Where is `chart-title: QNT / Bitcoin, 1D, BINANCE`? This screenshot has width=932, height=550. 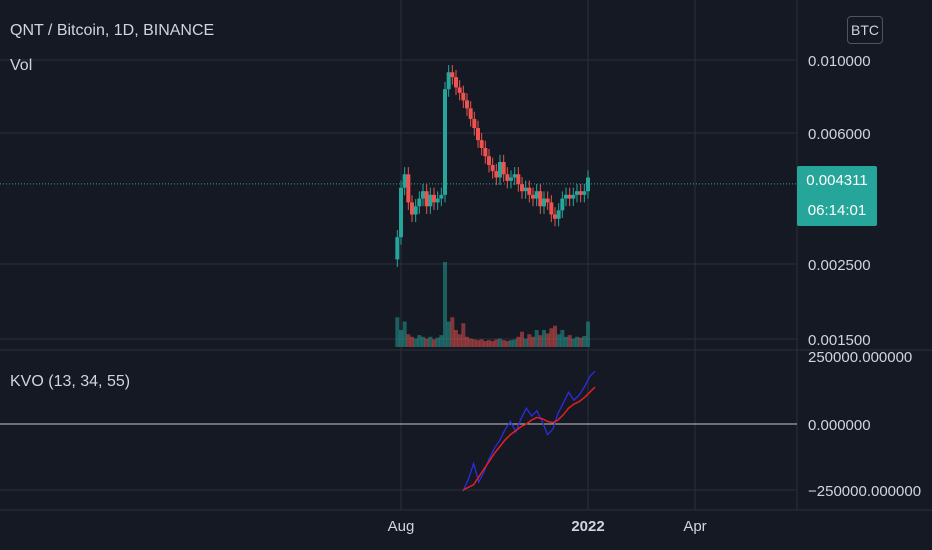
chart-title: QNT / Bitcoin, 1D, BINANCE is located at coordinates (112, 30).